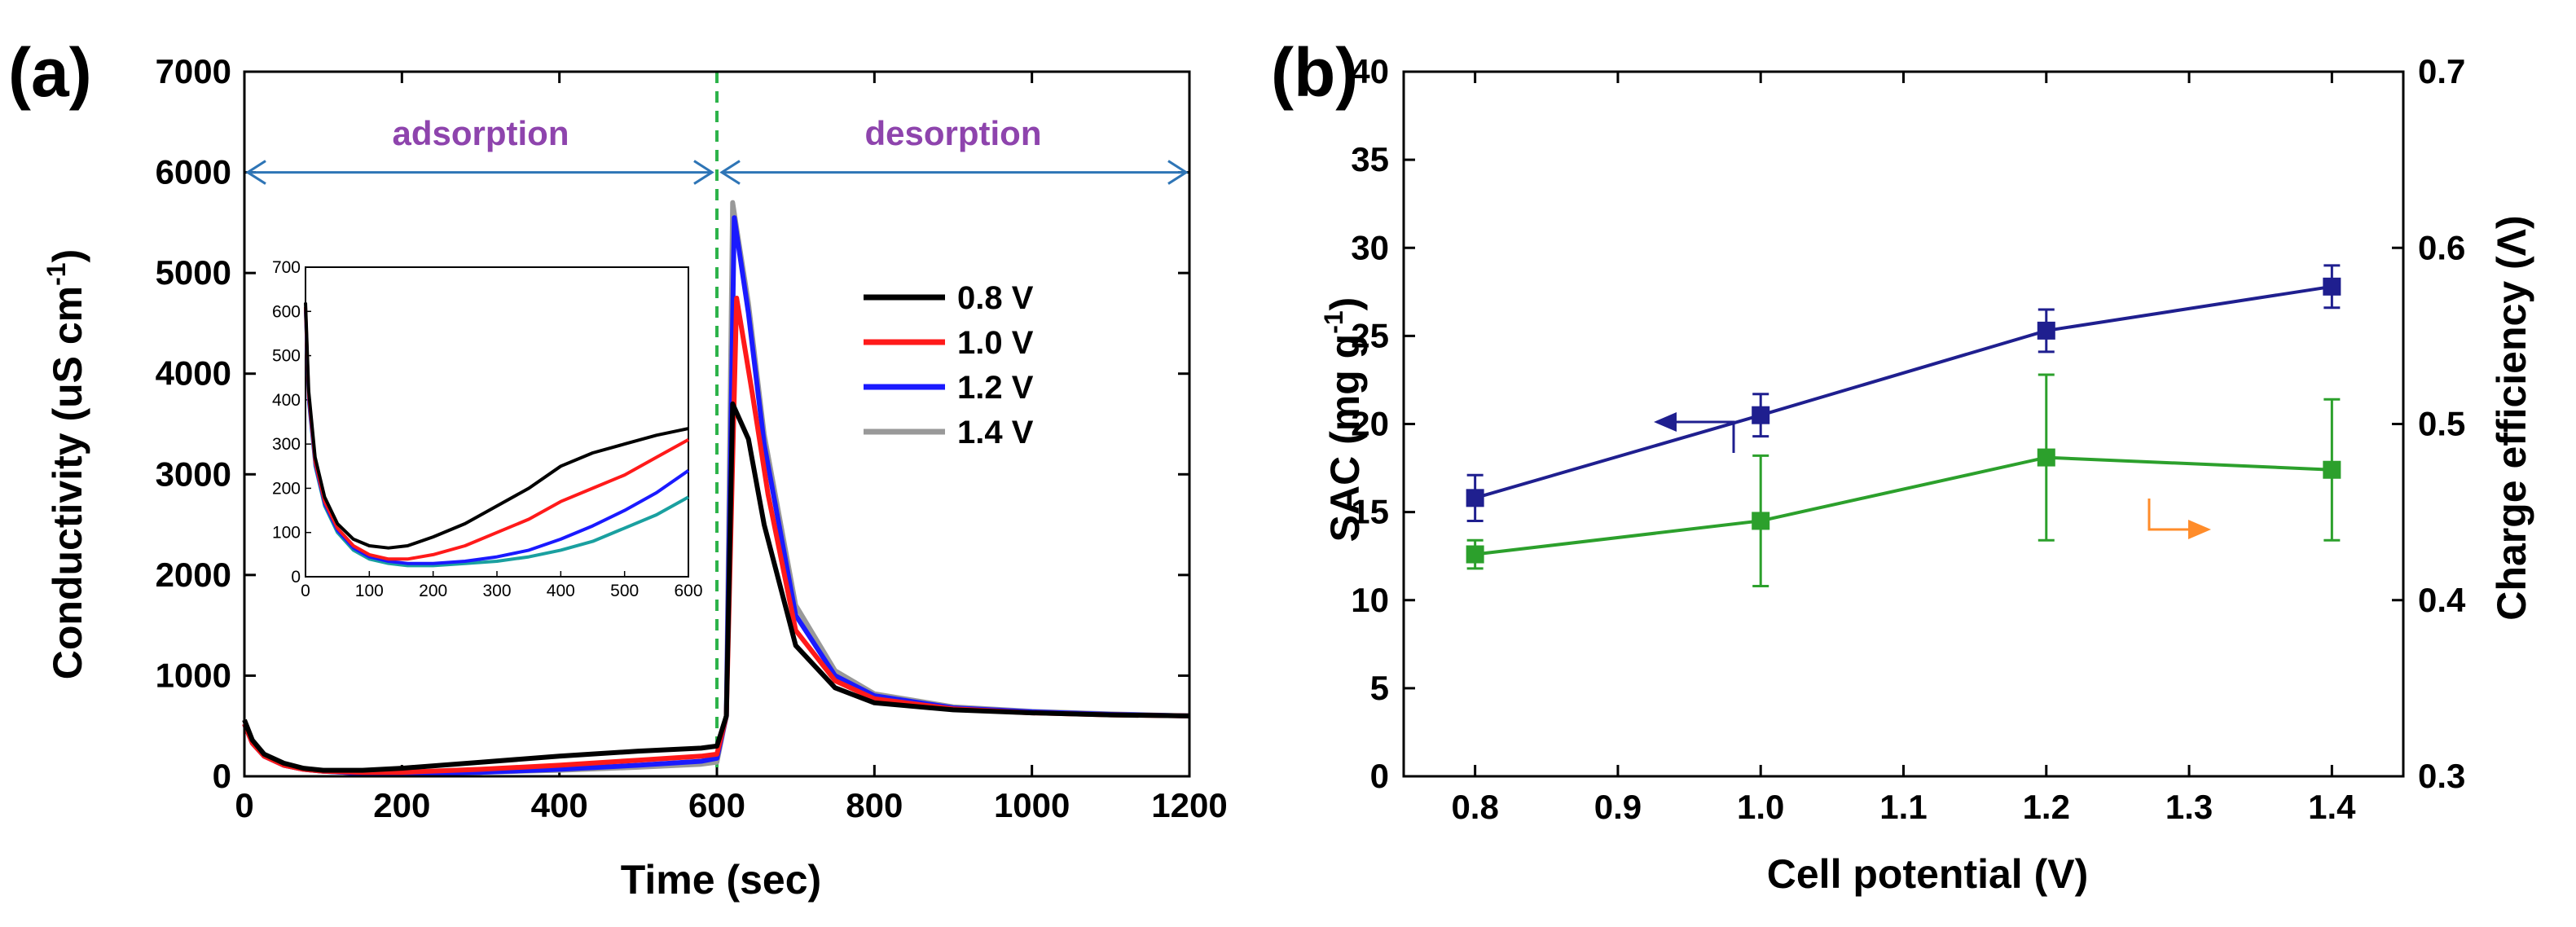 The width and height of the screenshot is (2576, 927). Describe the element at coordinates (193, 373) in the screenshot. I see `y-tick-label-a: 4000` at that location.